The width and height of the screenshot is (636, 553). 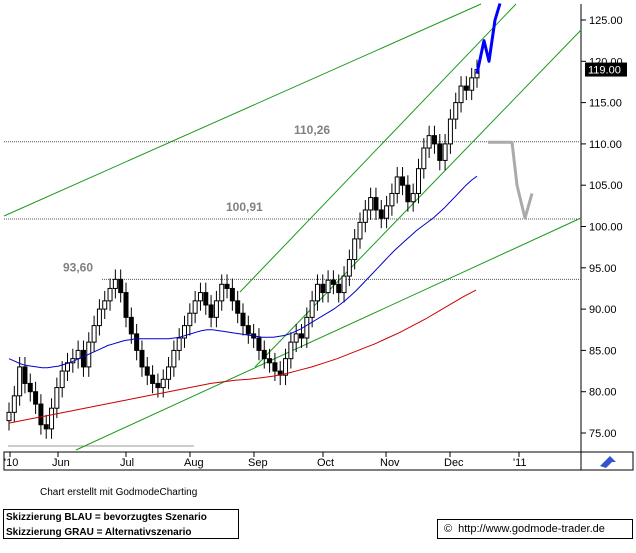 I want to click on y-tick-label: 90.00, so click(x=603, y=310).